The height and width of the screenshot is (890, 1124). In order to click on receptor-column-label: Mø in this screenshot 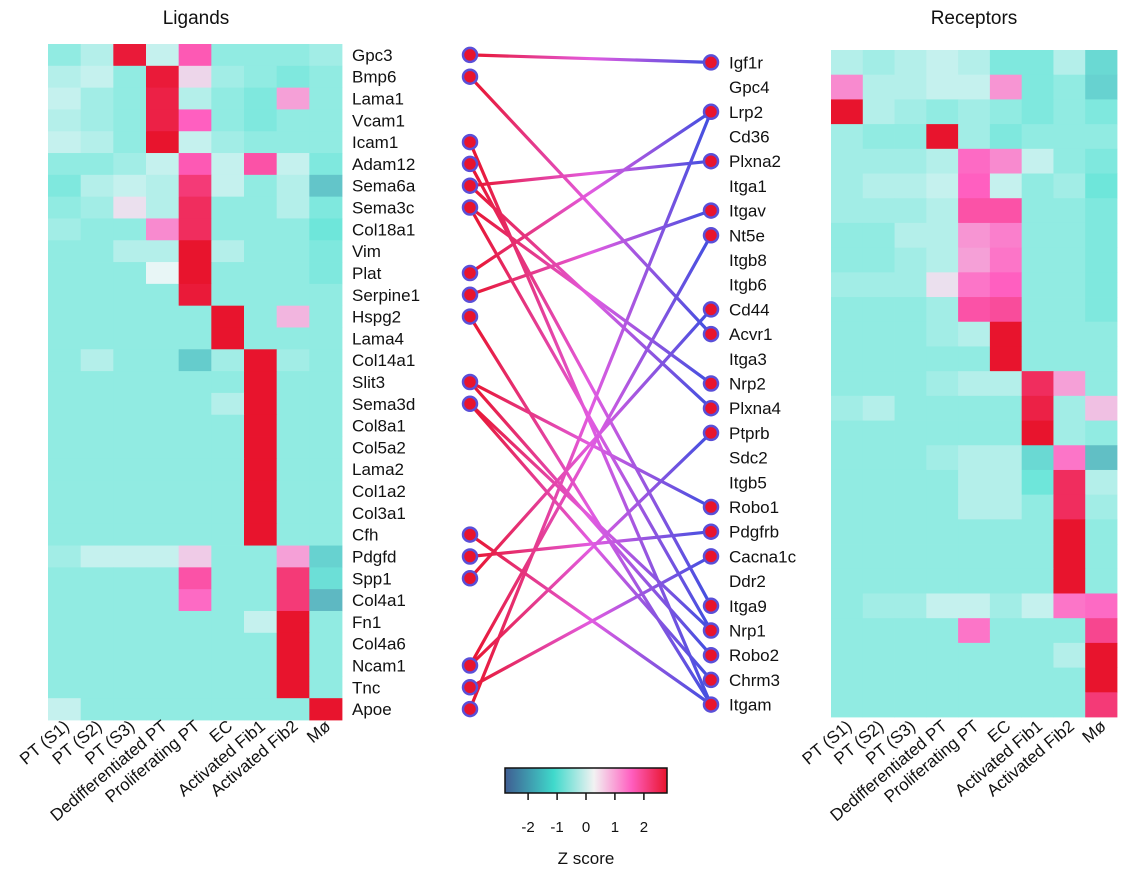, I will do `click(1094, 732)`.